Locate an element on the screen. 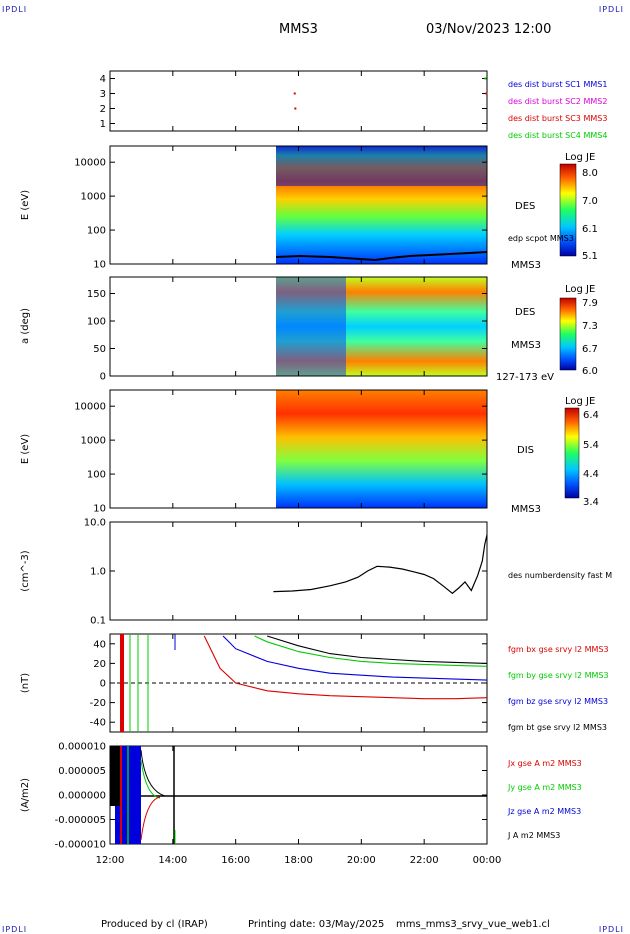 The image size is (630, 934). dis-energy-colorbar-title: Log JE is located at coordinates (580, 401).